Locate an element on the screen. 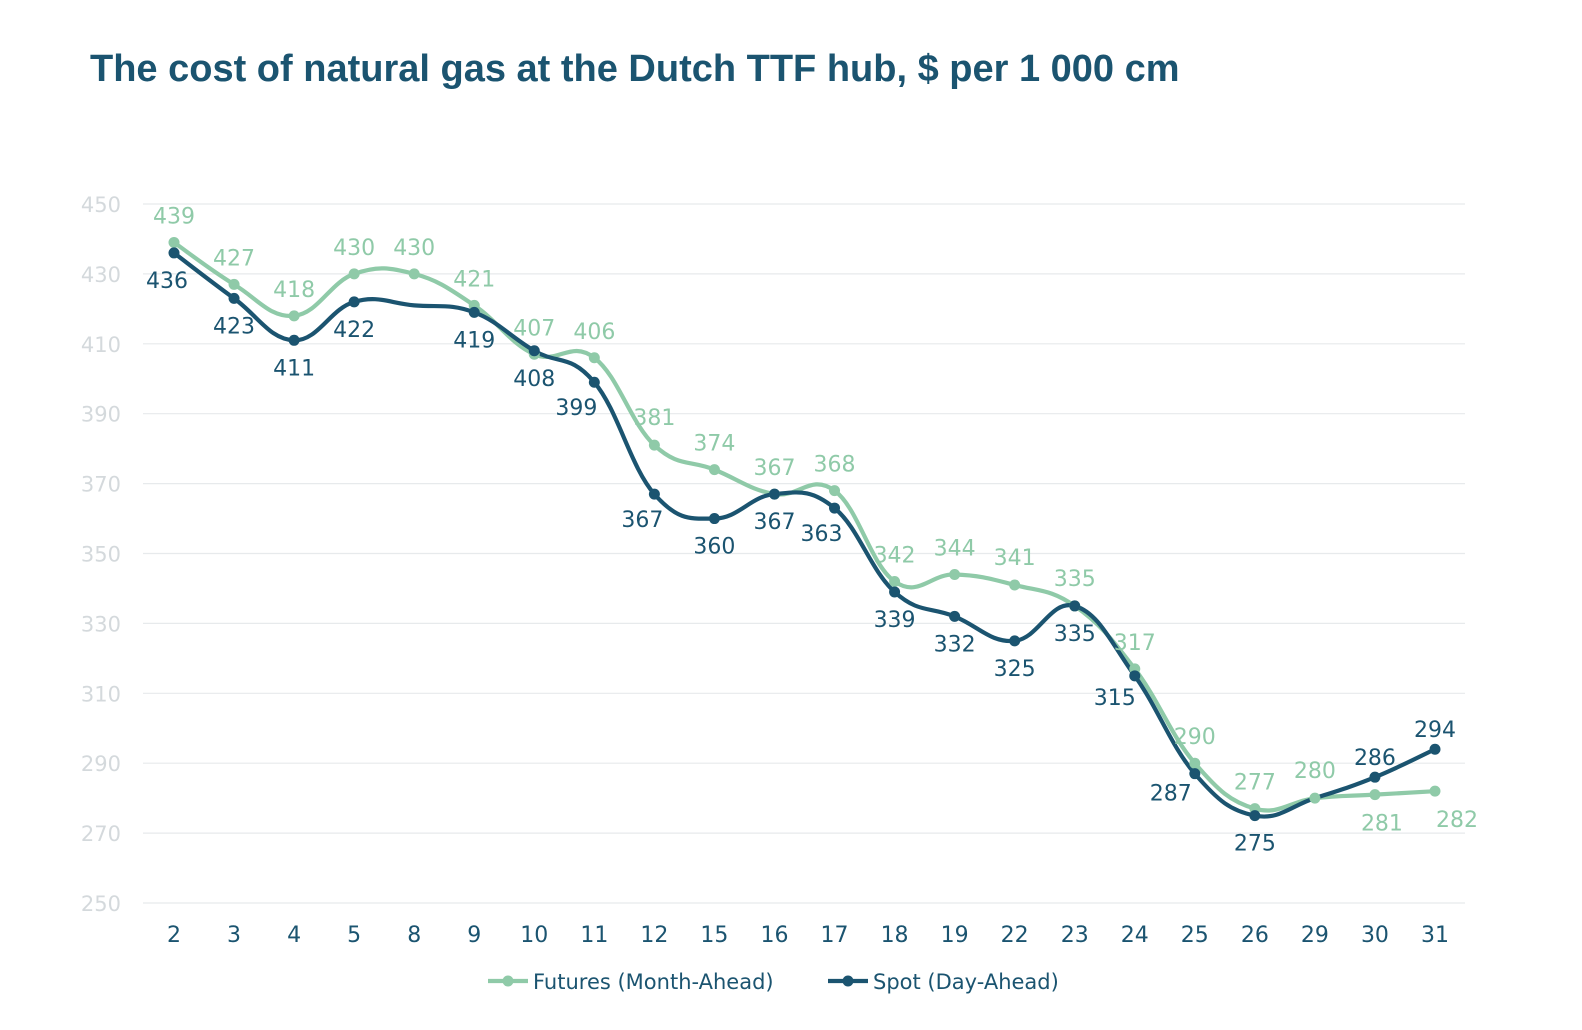  data-label-spot: 275 is located at coordinates (1255, 844).